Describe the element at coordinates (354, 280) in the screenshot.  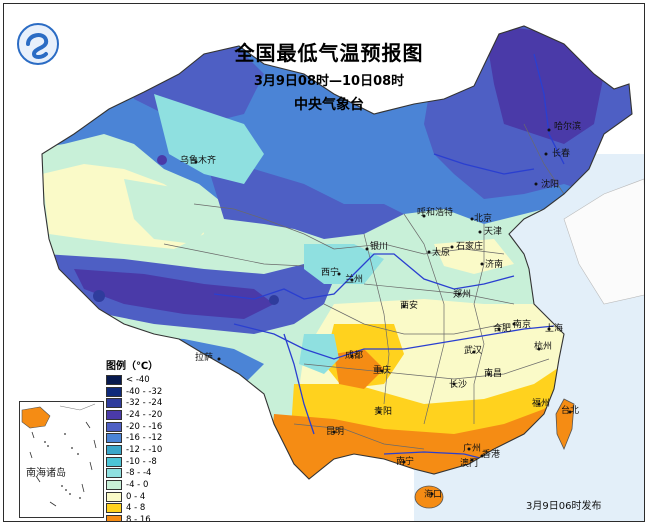
I see `city-label: 兰州` at that location.